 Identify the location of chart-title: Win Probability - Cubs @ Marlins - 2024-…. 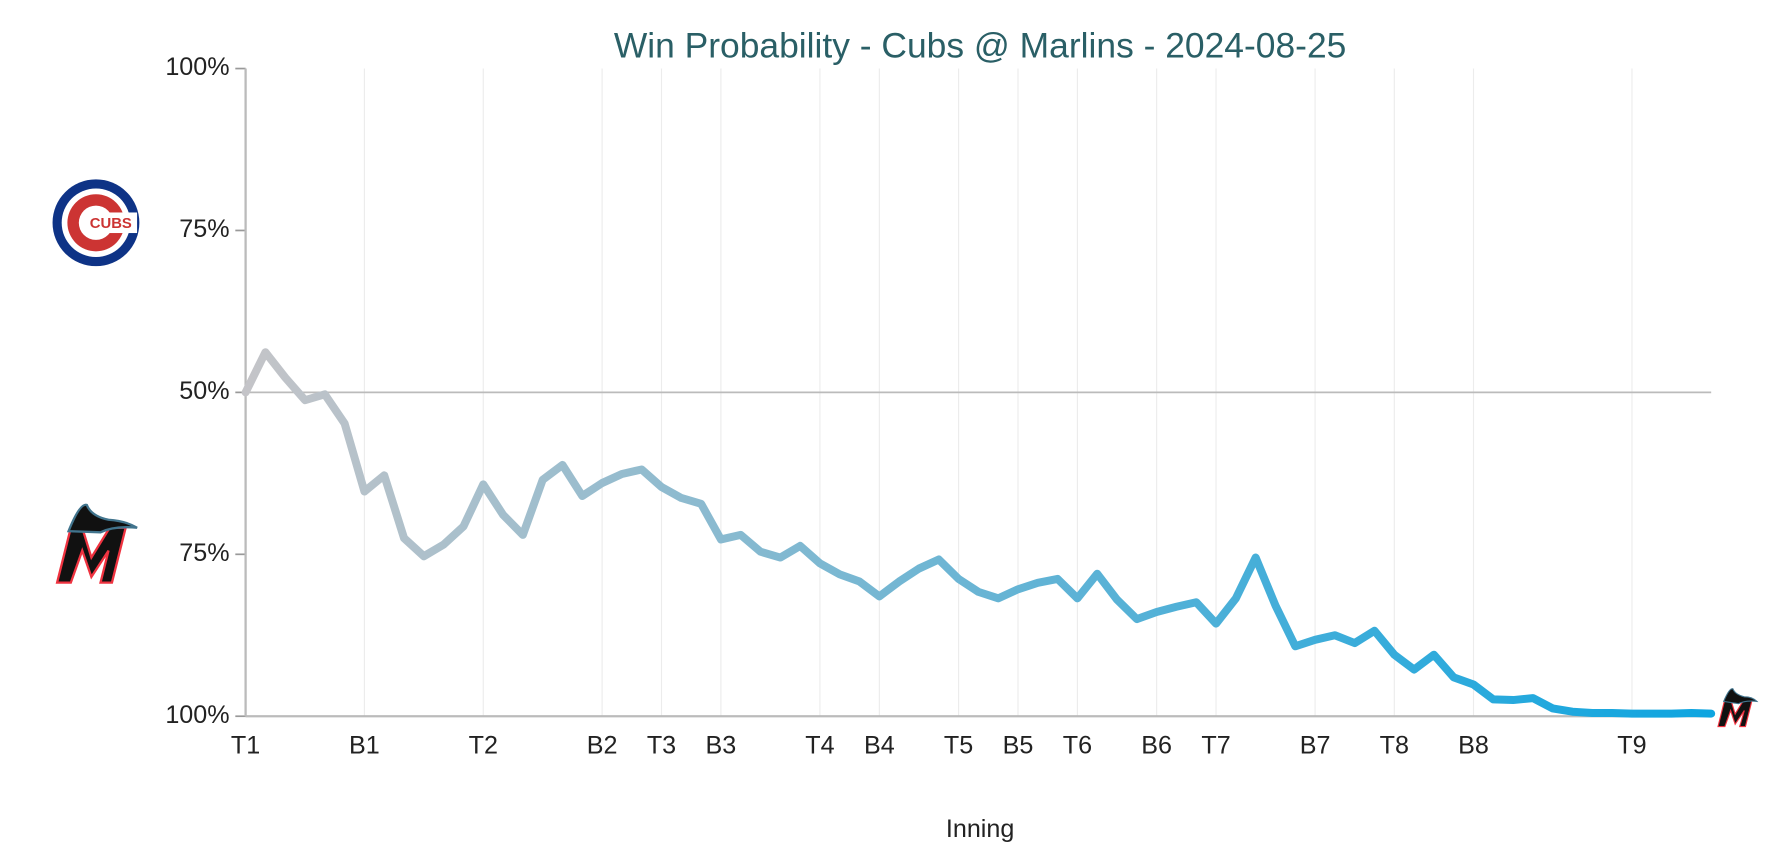
(980, 45).